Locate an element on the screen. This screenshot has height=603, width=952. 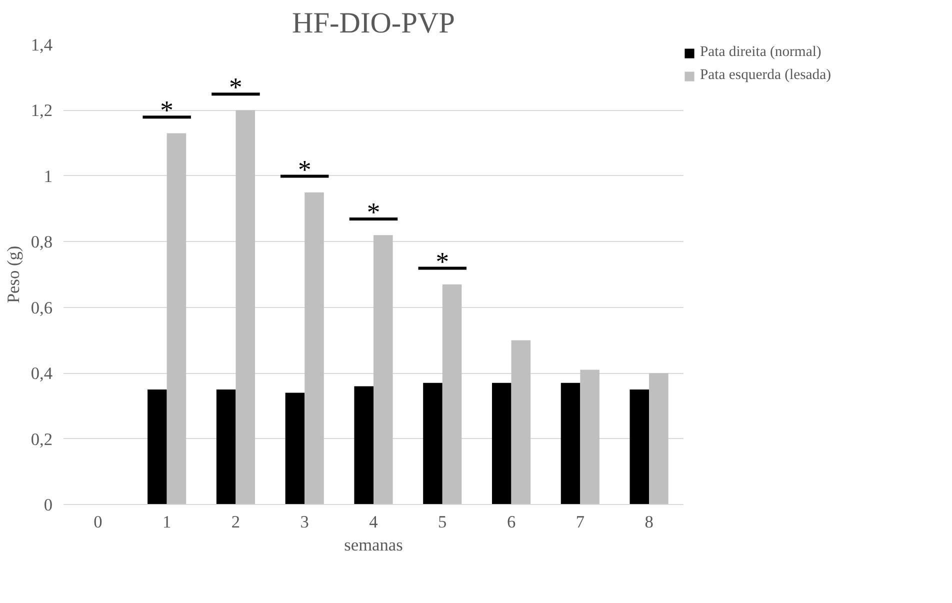
y-tick-label: 1 is located at coordinates (48, 176).